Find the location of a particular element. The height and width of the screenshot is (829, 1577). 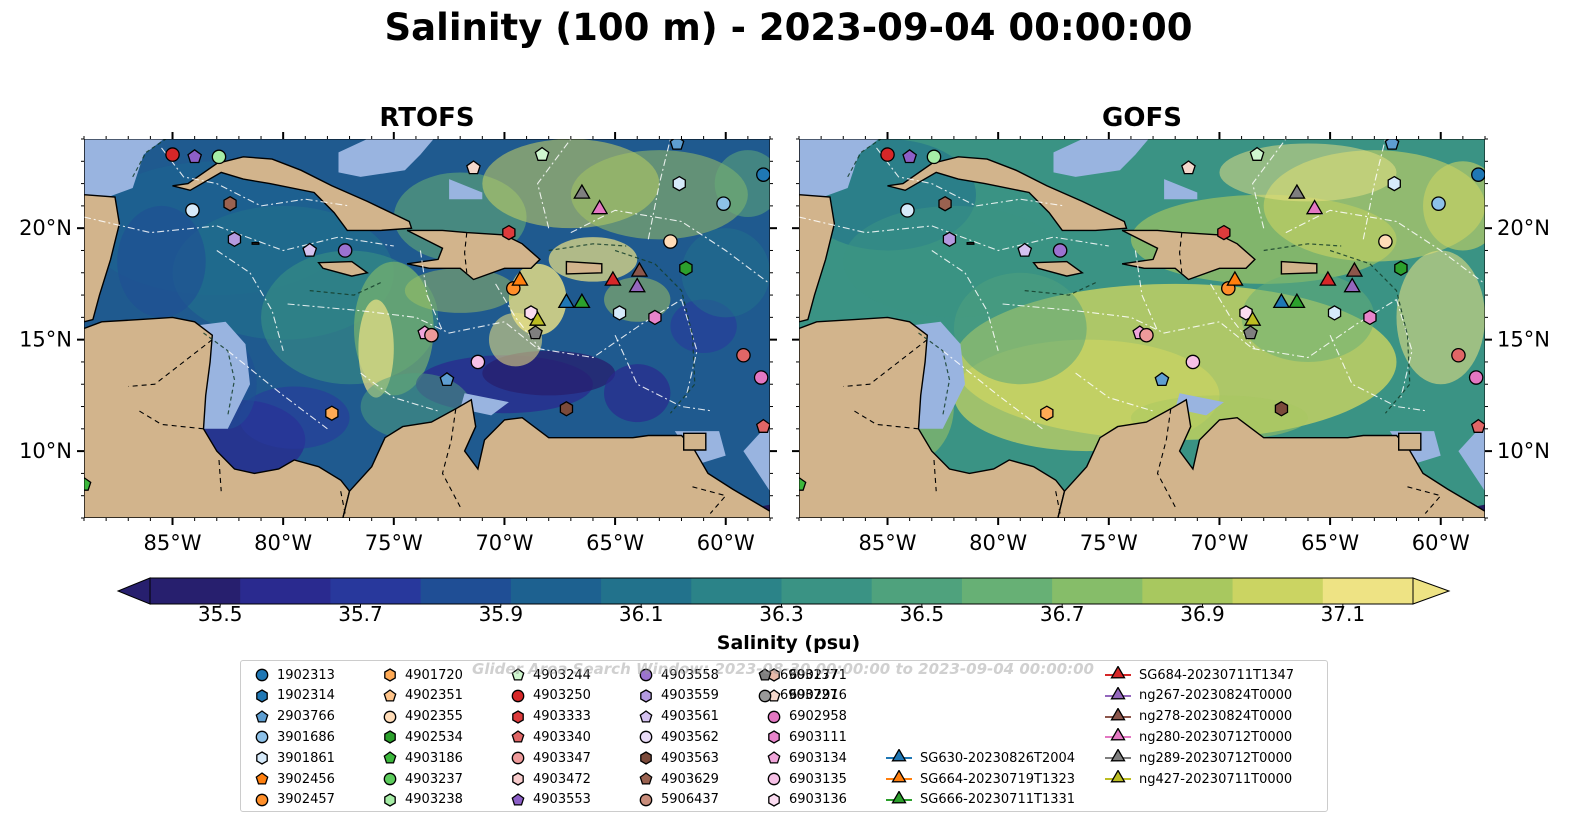

legend-label: SG630-20230826T2004 is located at coordinates (998, 758).